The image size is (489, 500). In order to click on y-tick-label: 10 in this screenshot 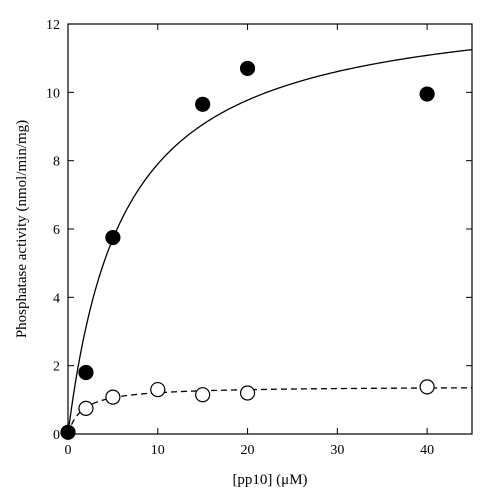, I will do `click(53, 93)`.